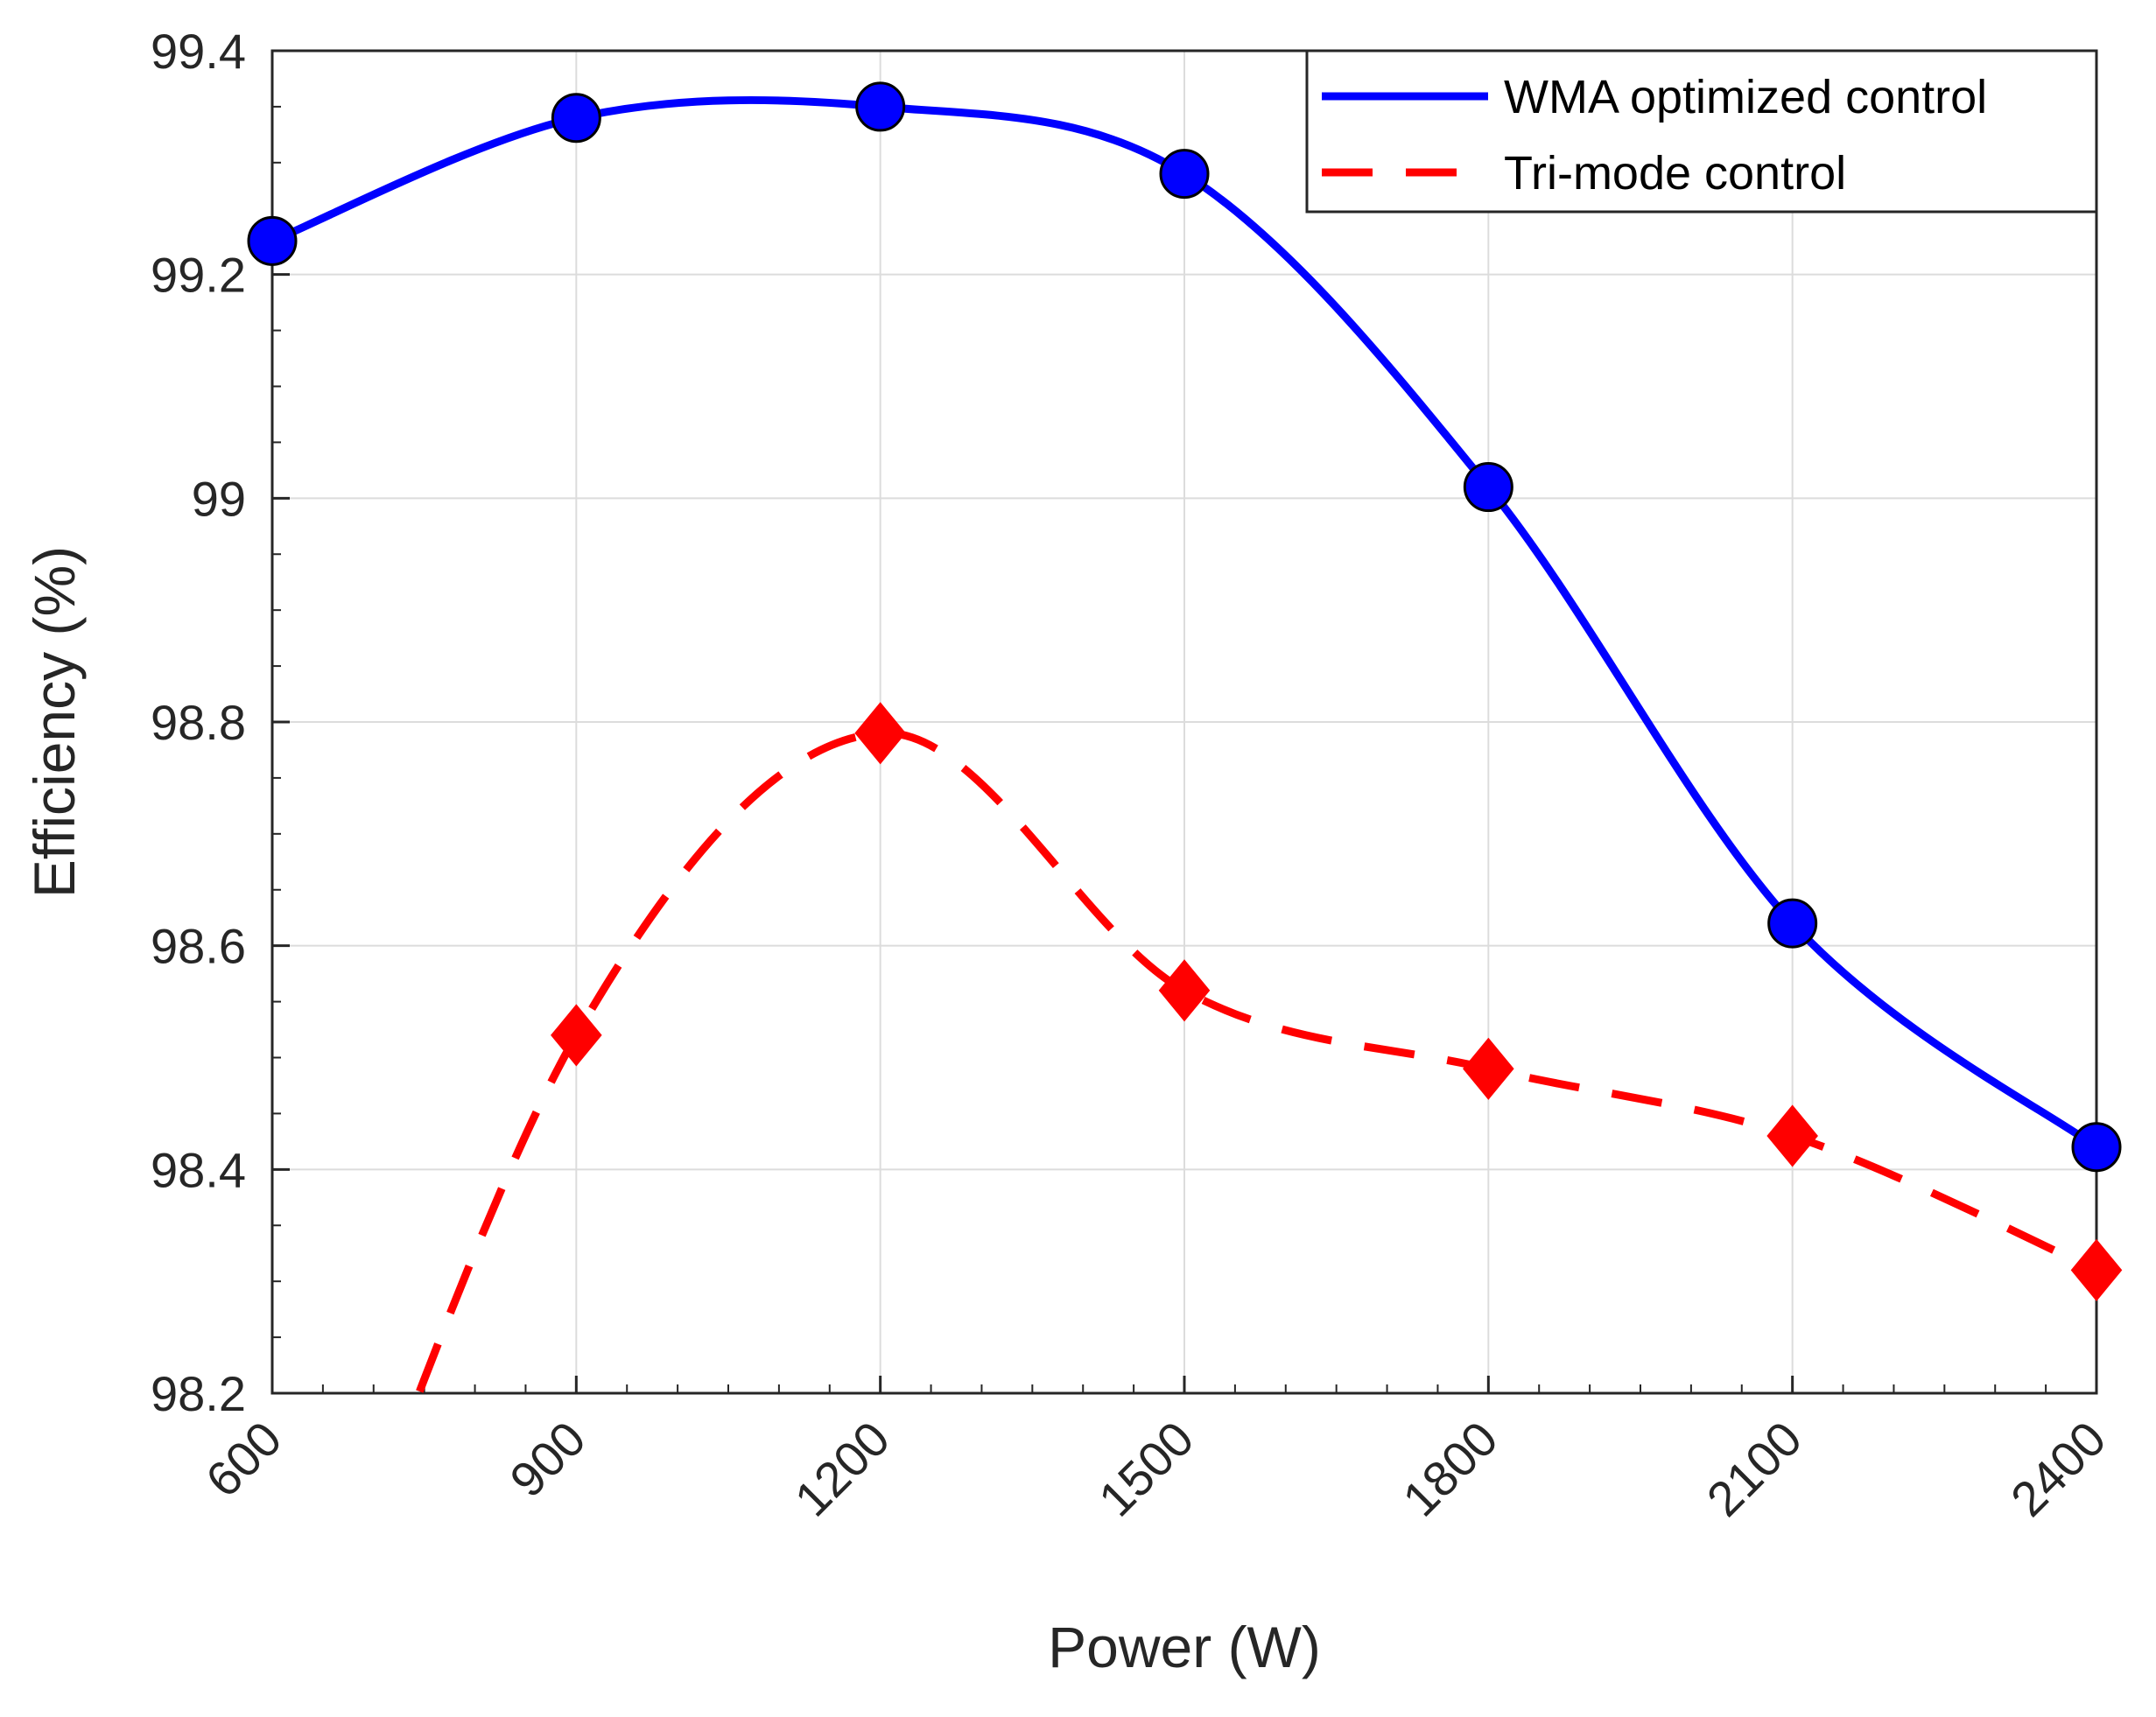 The height and width of the screenshot is (1717, 2156). I want to click on x-tick-label: 1800, so click(1450, 1469).